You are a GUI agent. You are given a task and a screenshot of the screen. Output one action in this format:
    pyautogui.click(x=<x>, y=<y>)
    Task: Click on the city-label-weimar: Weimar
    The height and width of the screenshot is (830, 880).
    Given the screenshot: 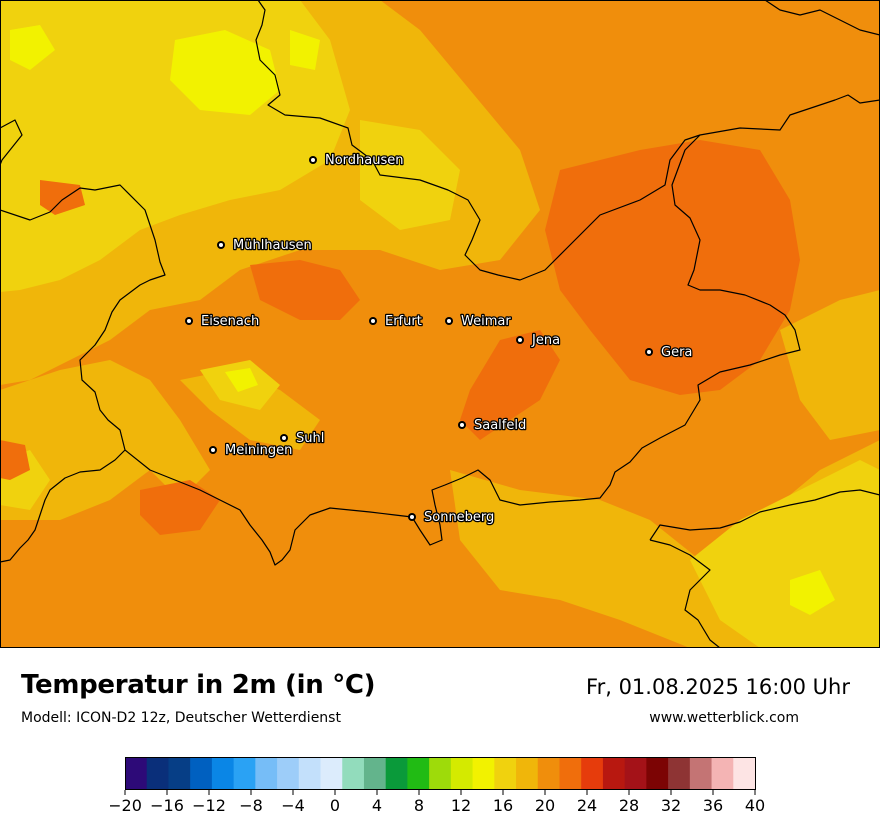 What is the action you would take?
    pyautogui.click(x=486, y=321)
    